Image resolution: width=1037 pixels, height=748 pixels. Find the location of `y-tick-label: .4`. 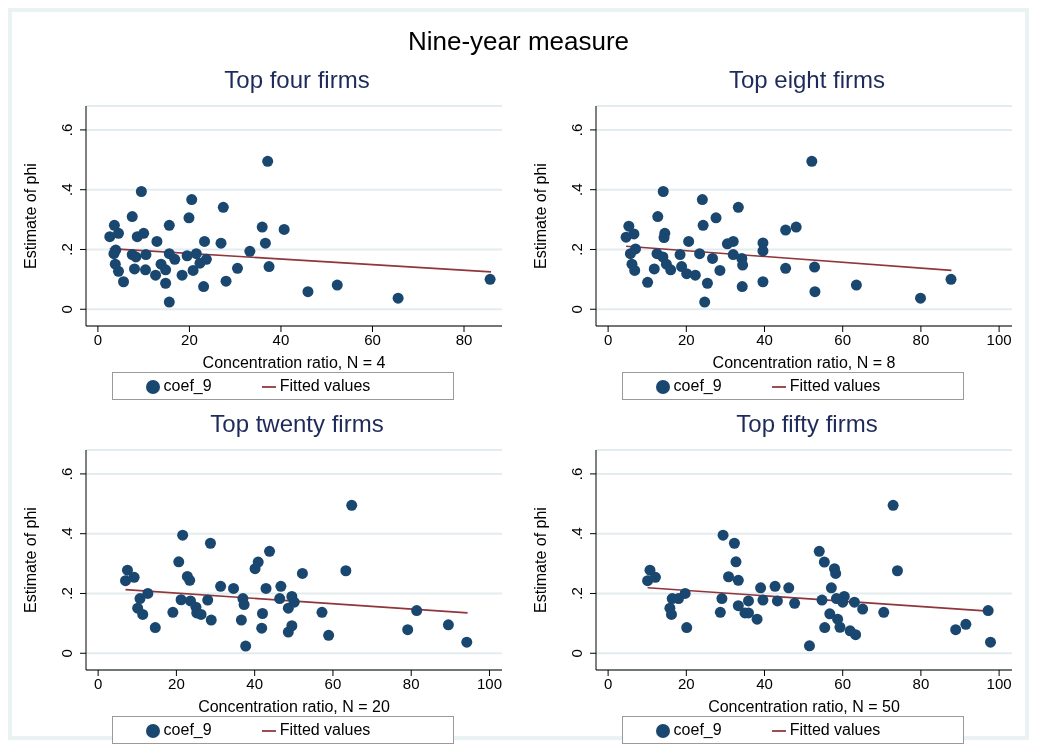

y-tick-label: .4 is located at coordinates (576, 189).